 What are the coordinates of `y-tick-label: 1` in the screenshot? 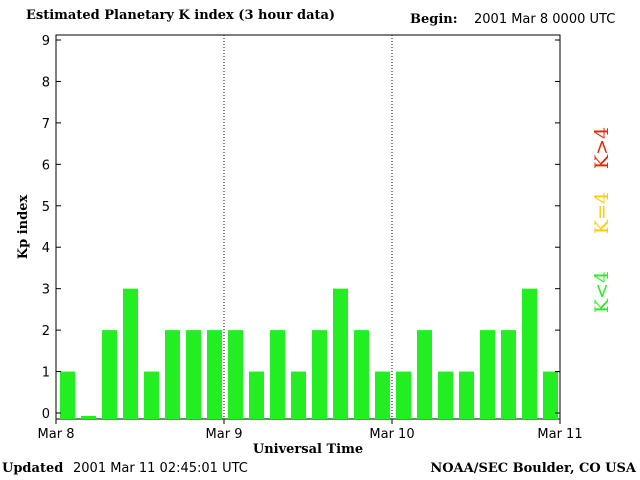 It's located at (46, 373).